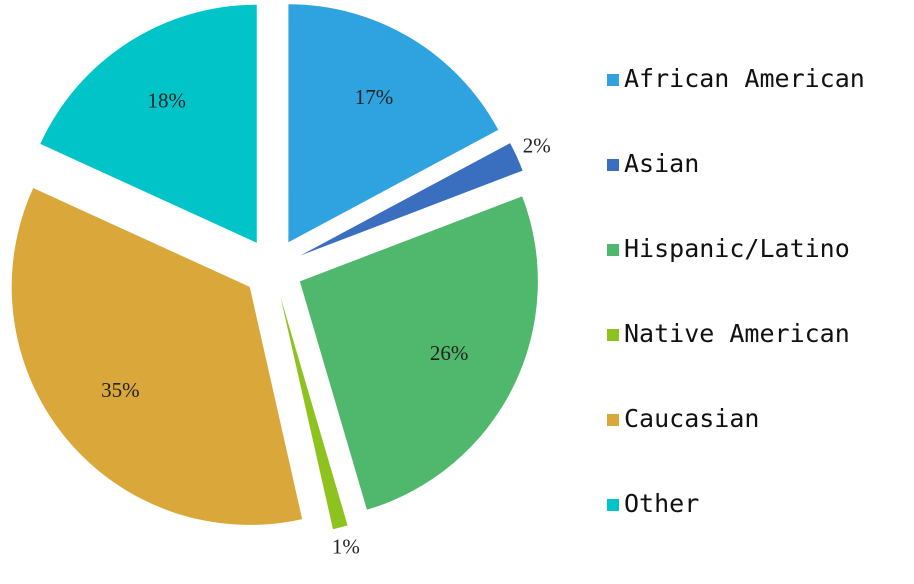  What do you see at coordinates (120, 390) in the screenshot?
I see `data-label: 35%` at bounding box center [120, 390].